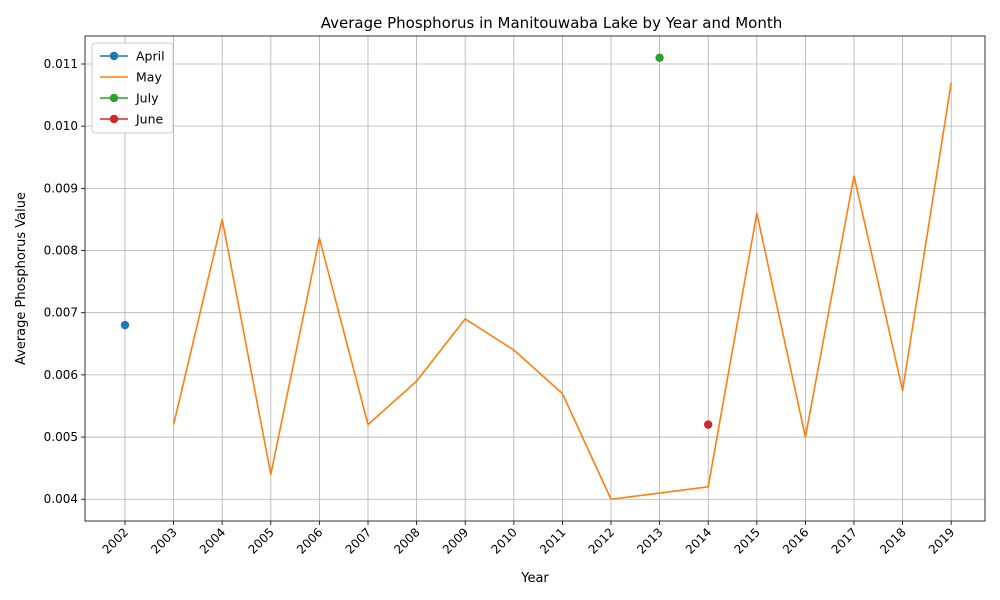 This screenshot has width=1000, height=600. I want to click on legend: April May July June, so click(132, 88).